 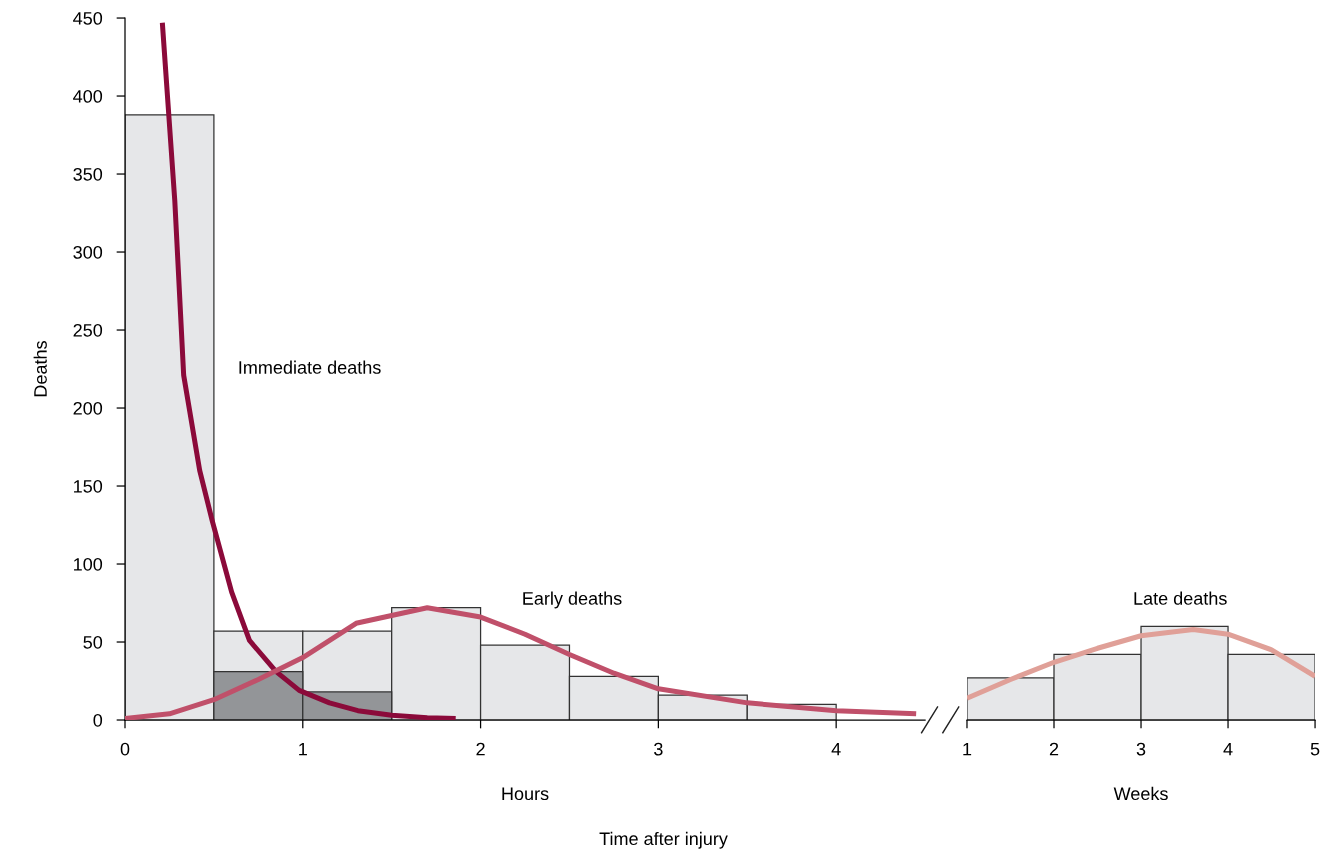 I want to click on annotation: Early deaths, so click(x=572, y=600).